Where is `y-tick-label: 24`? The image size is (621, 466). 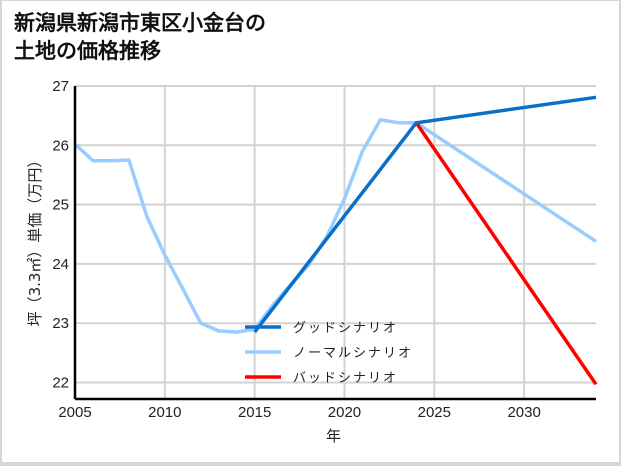
y-tick-label: 24 is located at coordinates (60, 264).